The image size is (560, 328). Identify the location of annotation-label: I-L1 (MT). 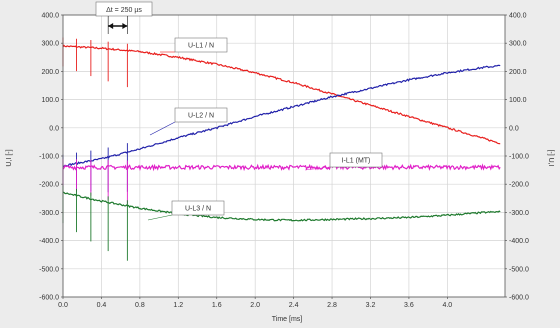
(356, 161).